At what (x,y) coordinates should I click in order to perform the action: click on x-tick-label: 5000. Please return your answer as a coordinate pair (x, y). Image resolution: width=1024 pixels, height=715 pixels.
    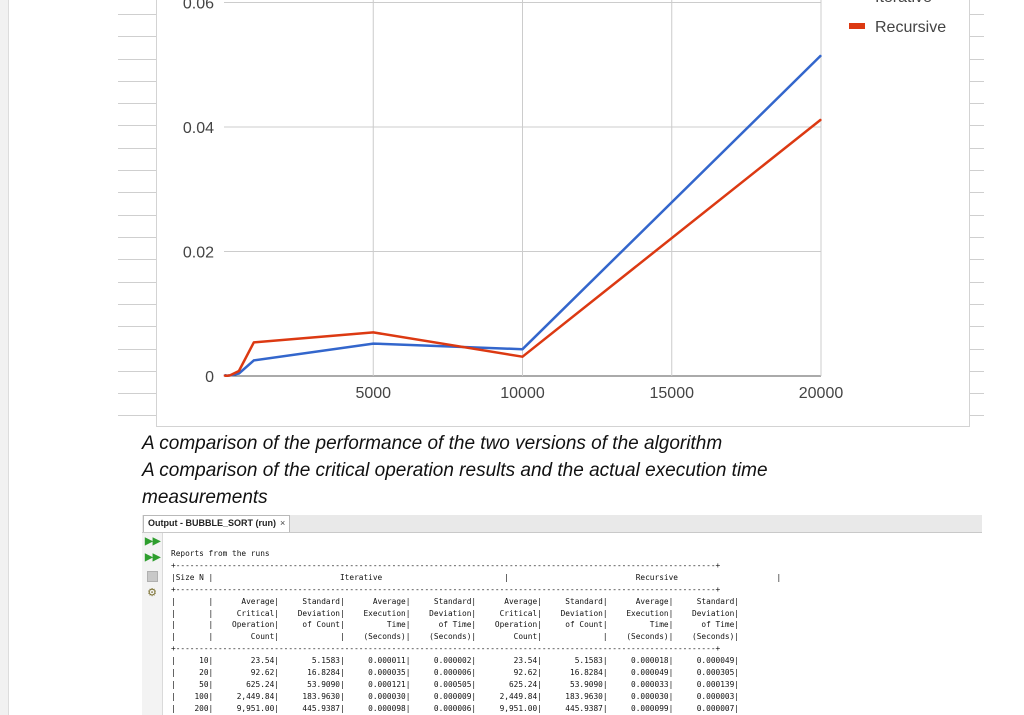
    Looking at the image, I should click on (373, 393).